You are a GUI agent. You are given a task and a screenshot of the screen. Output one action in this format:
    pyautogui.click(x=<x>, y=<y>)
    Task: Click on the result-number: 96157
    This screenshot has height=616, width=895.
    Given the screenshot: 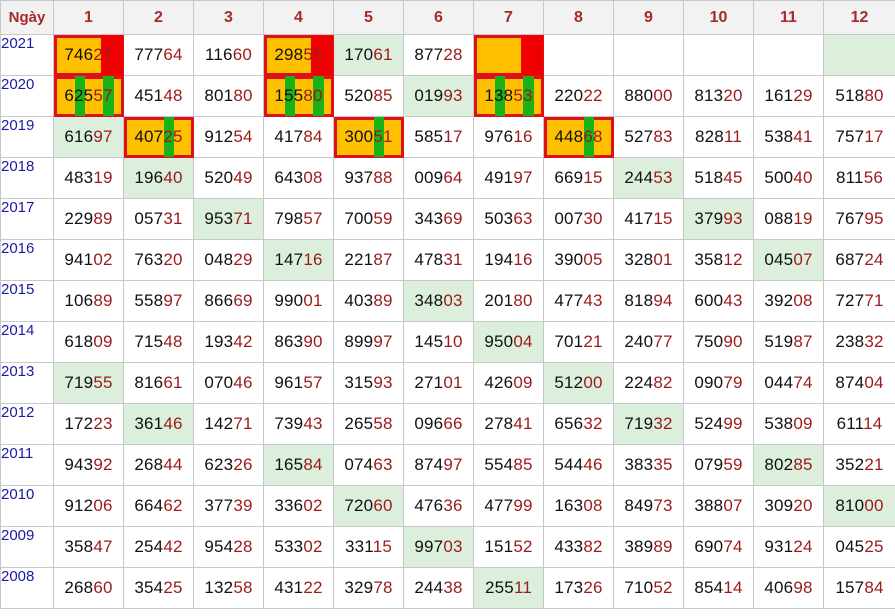 What is the action you would take?
    pyautogui.click(x=298, y=382)
    